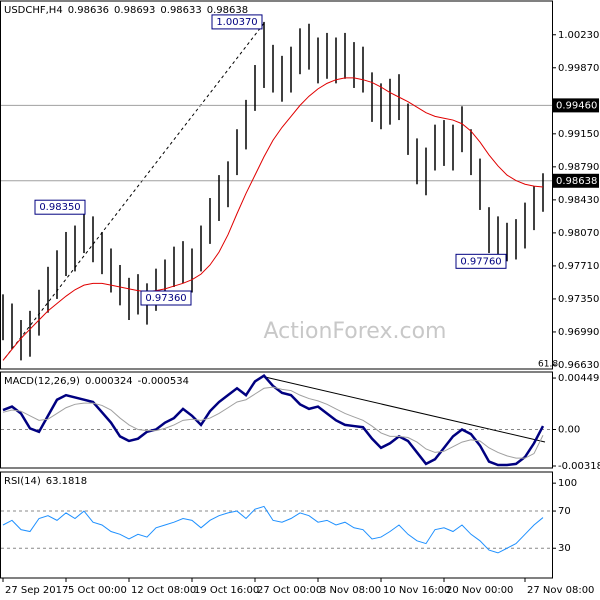 The image size is (600, 600). What do you see at coordinates (564, 511) in the screenshot?
I see `y-tick-label: 70` at bounding box center [564, 511].